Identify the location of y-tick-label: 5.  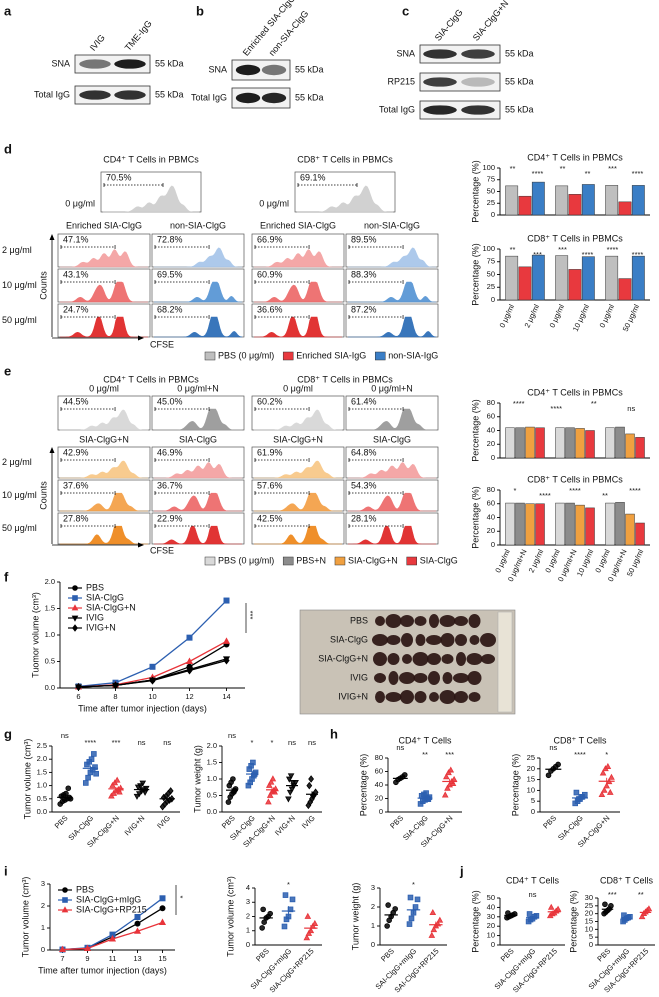
(533, 800).